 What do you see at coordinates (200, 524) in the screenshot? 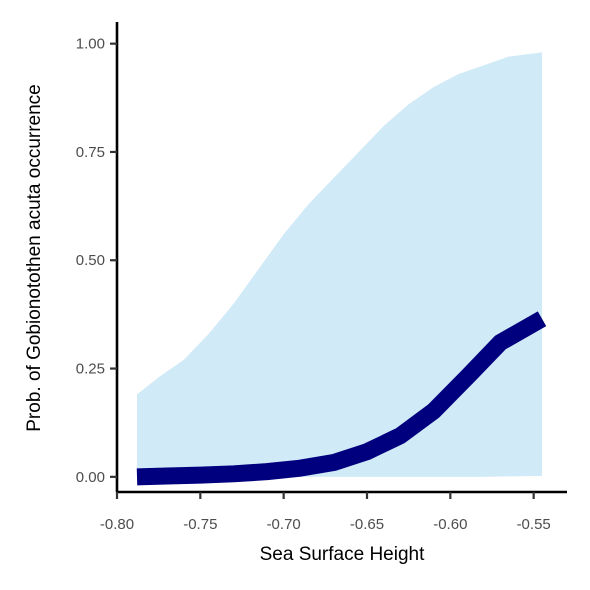
I see `x-tick-label: -0.75` at bounding box center [200, 524].